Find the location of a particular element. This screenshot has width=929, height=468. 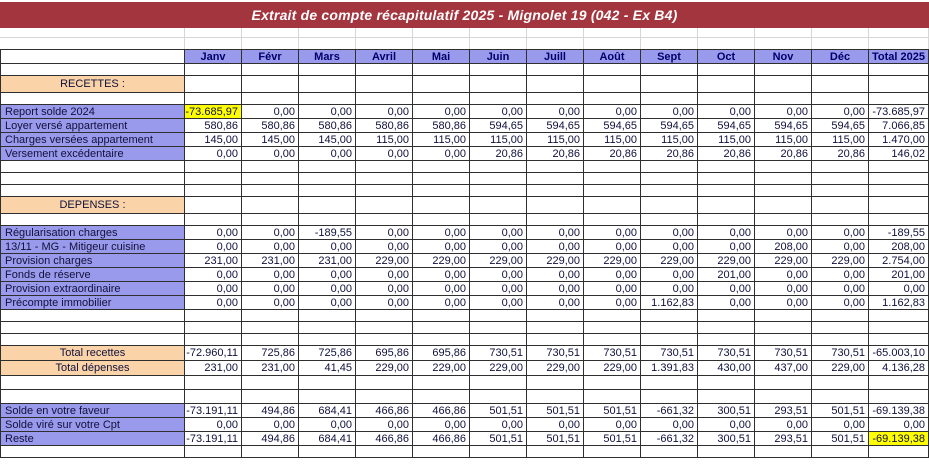

value-cell: 1.470,00 is located at coordinates (899, 140).